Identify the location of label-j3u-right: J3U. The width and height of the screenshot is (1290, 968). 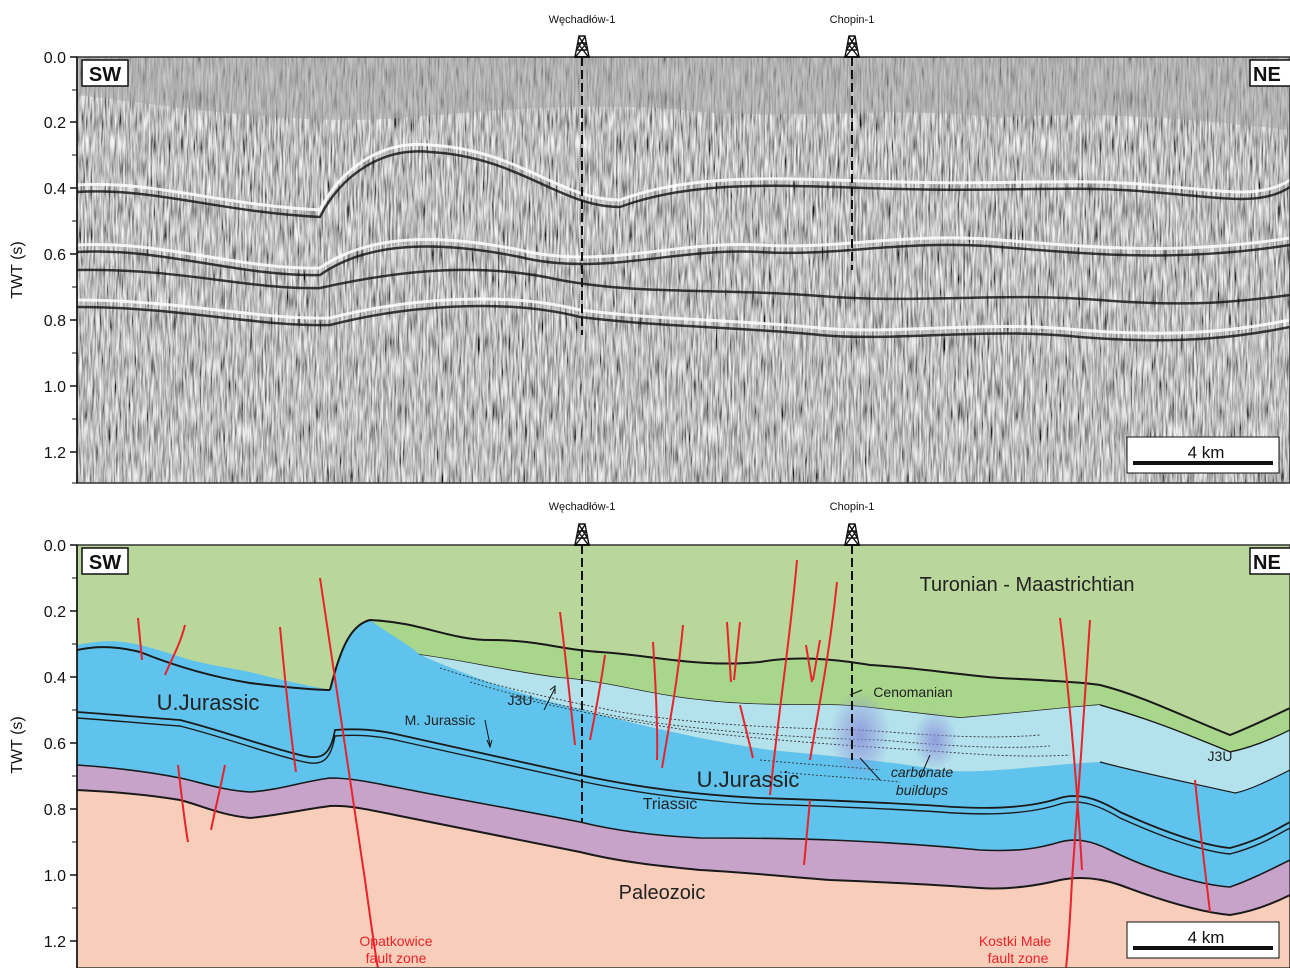
(1220, 756).